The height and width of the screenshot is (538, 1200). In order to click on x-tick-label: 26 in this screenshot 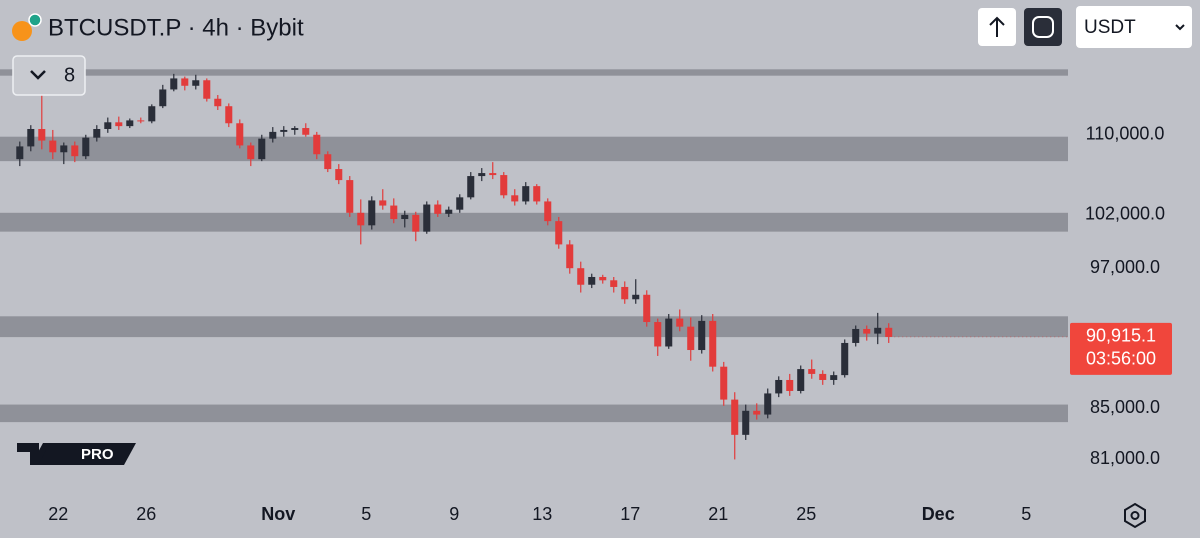, I will do `click(146, 514)`.